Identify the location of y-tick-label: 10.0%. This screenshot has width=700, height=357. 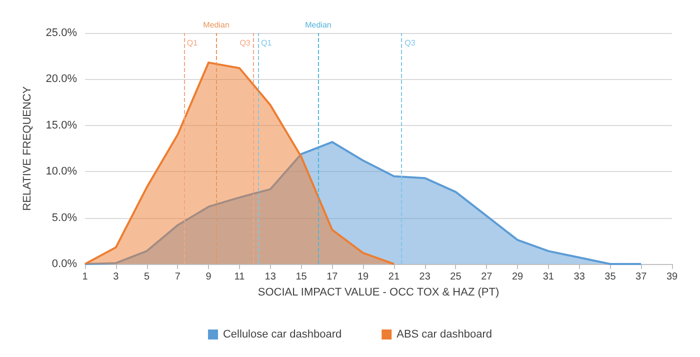
(62, 172).